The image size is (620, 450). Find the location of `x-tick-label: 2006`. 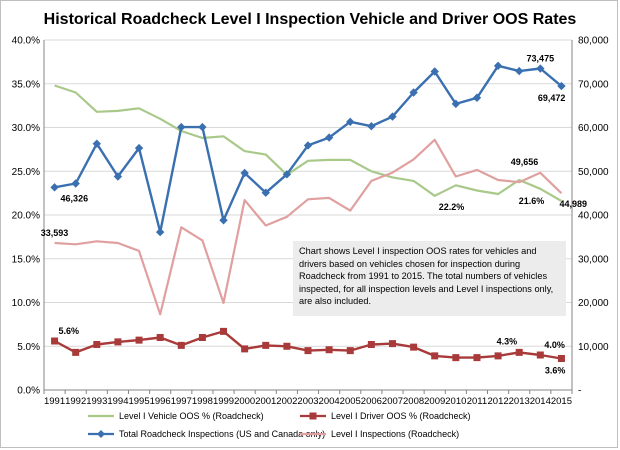

x-tick-label: 2006 is located at coordinates (371, 401).